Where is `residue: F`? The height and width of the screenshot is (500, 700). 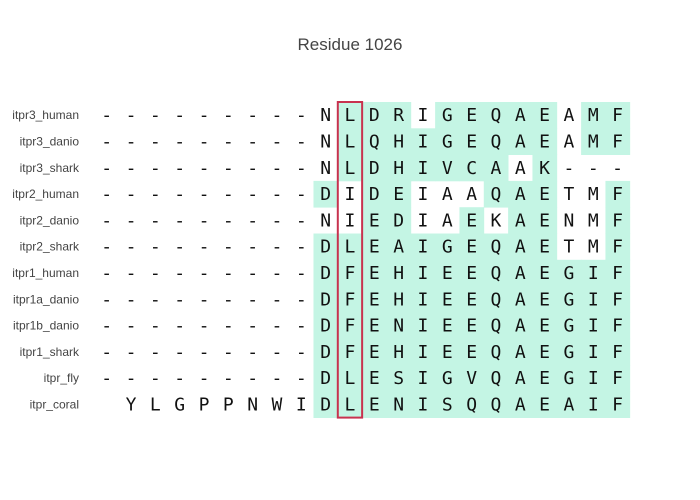 residue: F is located at coordinates (617, 404).